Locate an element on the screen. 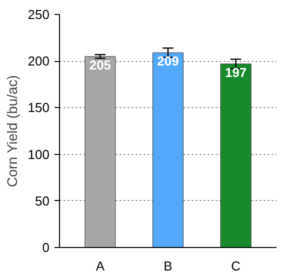  y-tick-label: 250 is located at coordinates (39, 14).